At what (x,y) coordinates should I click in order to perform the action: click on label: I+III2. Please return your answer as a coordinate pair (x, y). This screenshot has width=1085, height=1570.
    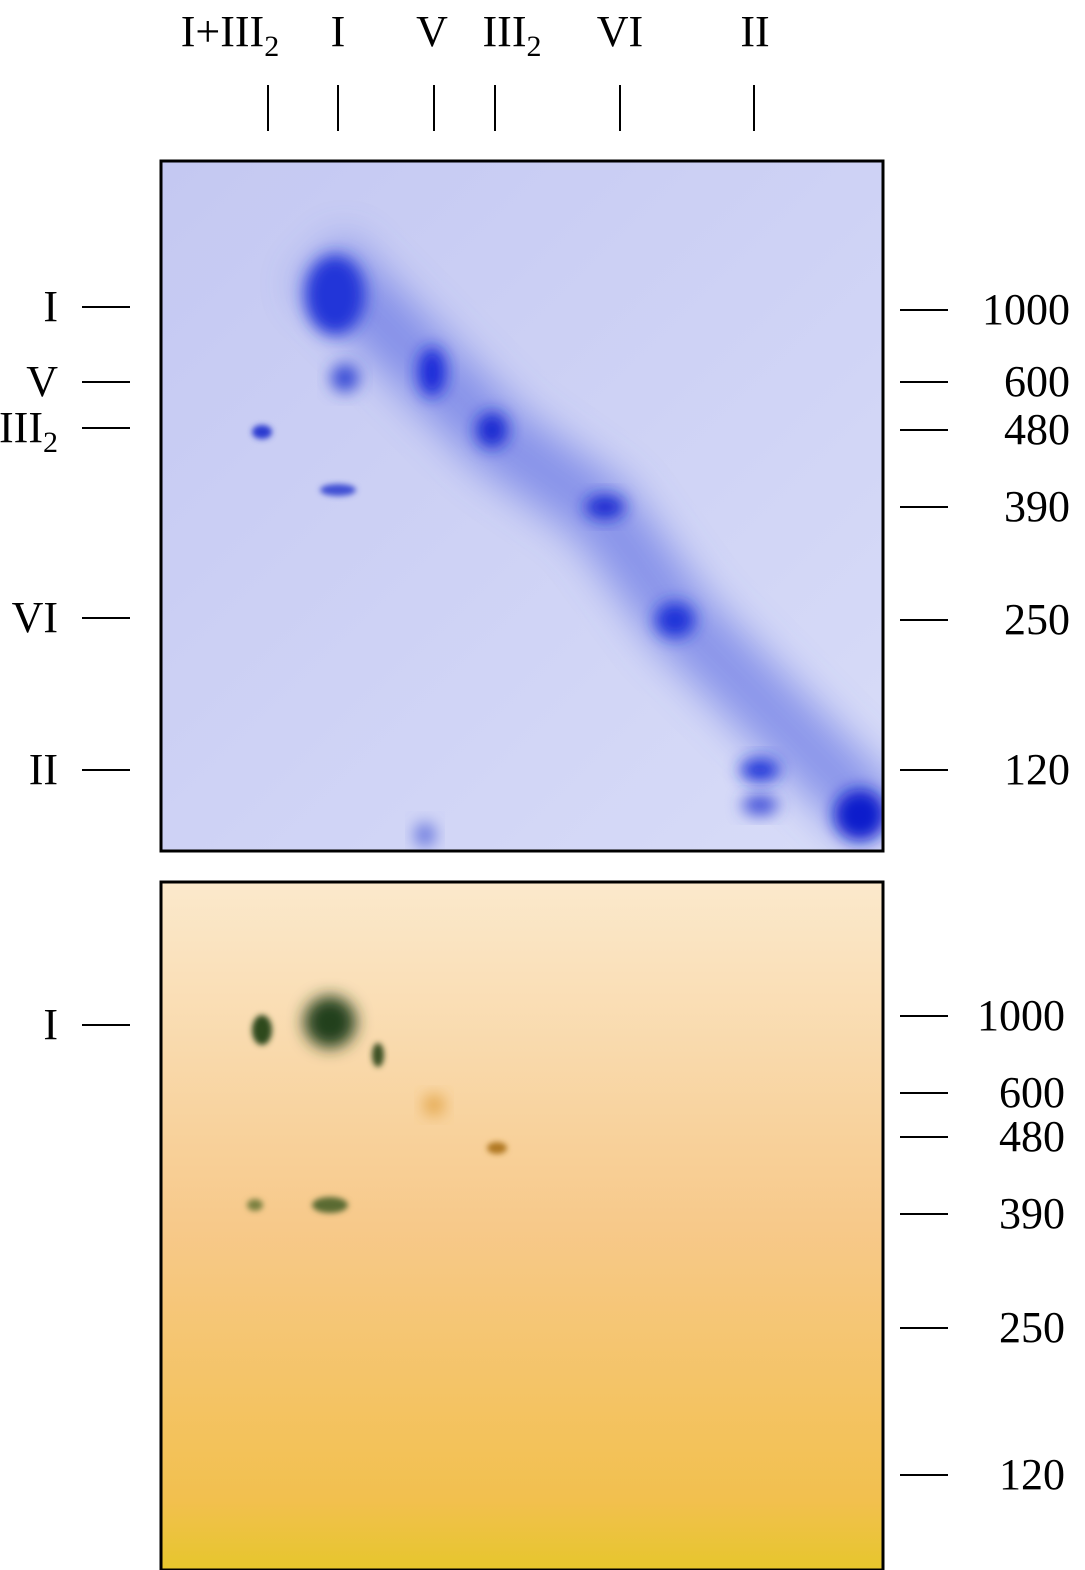
    Looking at the image, I should click on (230, 35).